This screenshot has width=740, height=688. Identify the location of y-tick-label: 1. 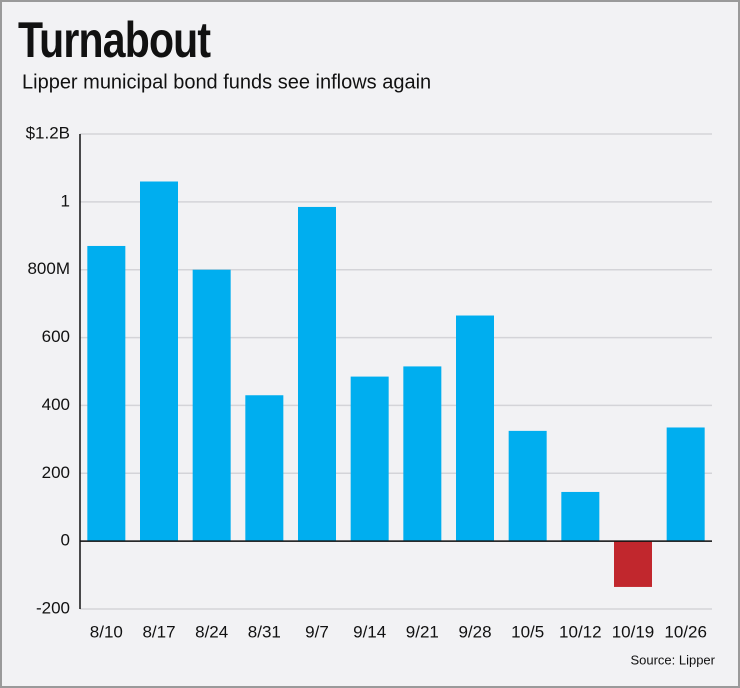
(65, 200).